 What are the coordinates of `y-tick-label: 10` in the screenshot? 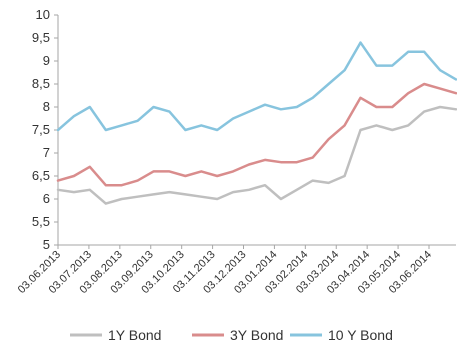 It's located at (43, 14).